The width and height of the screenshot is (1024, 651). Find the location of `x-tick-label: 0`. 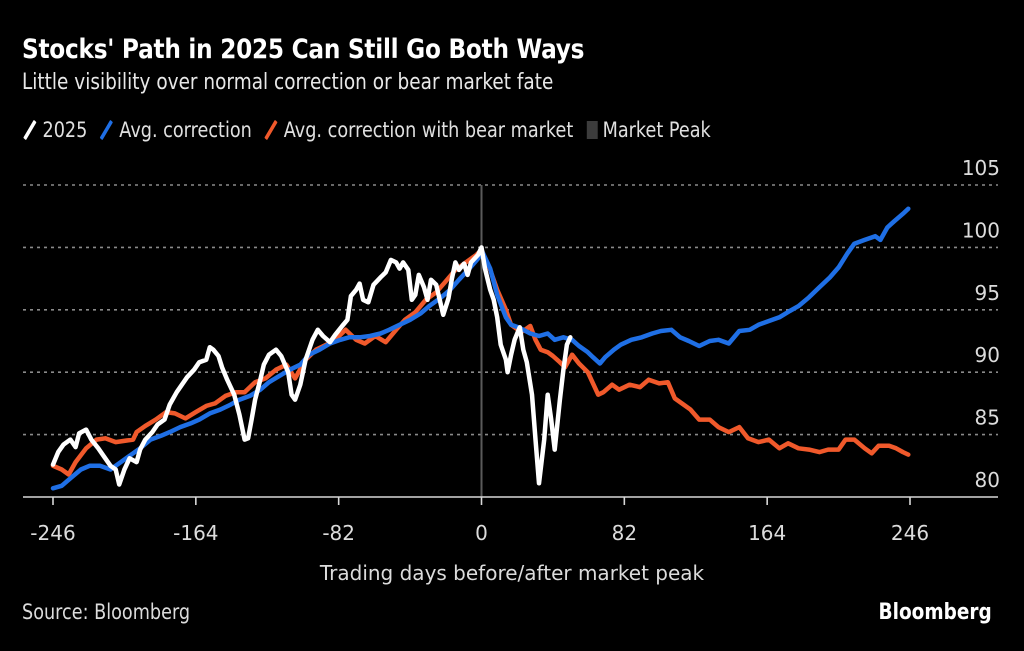

x-tick-label: 0 is located at coordinates (481, 533).